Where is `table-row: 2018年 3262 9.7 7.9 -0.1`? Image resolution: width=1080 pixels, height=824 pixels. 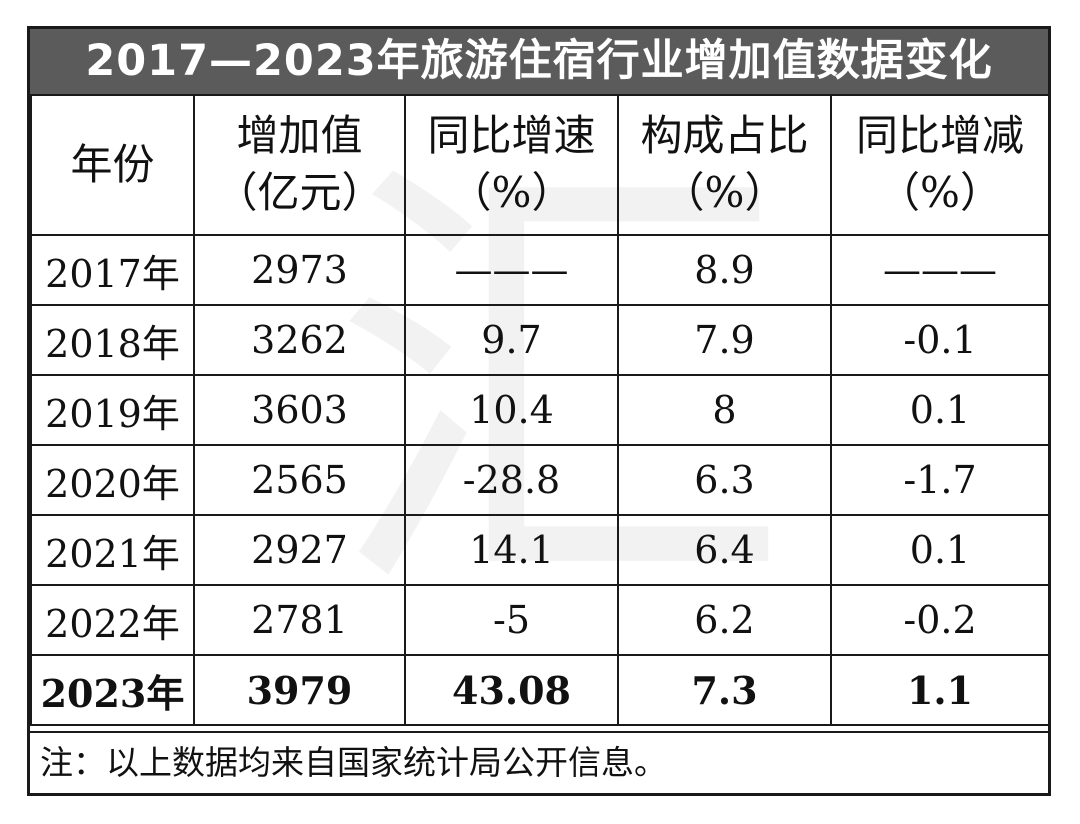
table-row: 2018年 3262 9.7 7.9 -0.1 is located at coordinates (540, 340).